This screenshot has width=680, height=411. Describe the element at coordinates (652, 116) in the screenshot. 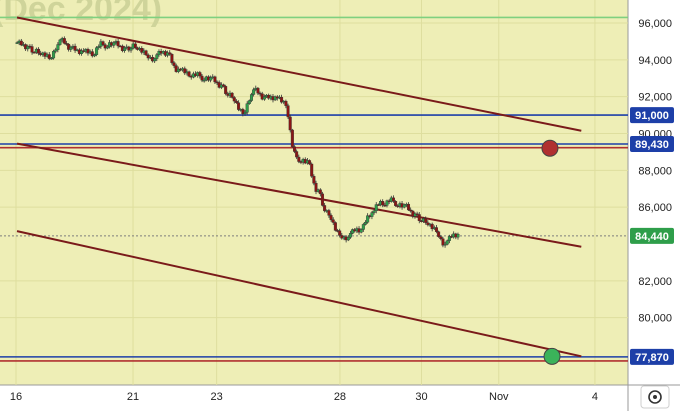

I see `price-badge-label: 91,000` at that location.